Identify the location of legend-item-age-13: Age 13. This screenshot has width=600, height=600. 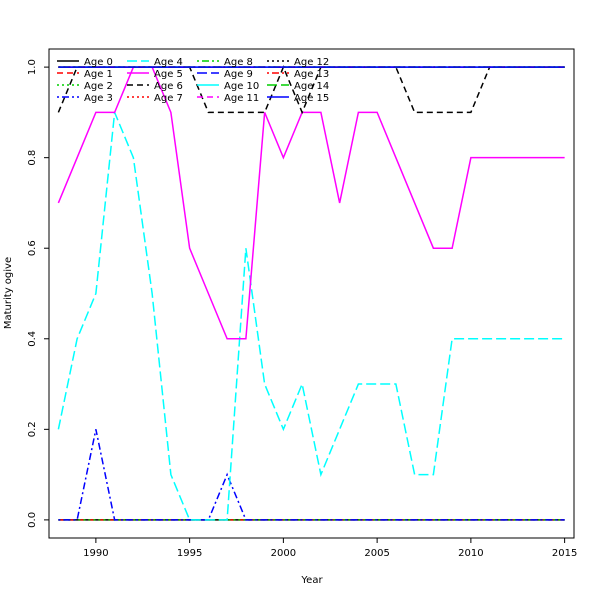
(298, 74).